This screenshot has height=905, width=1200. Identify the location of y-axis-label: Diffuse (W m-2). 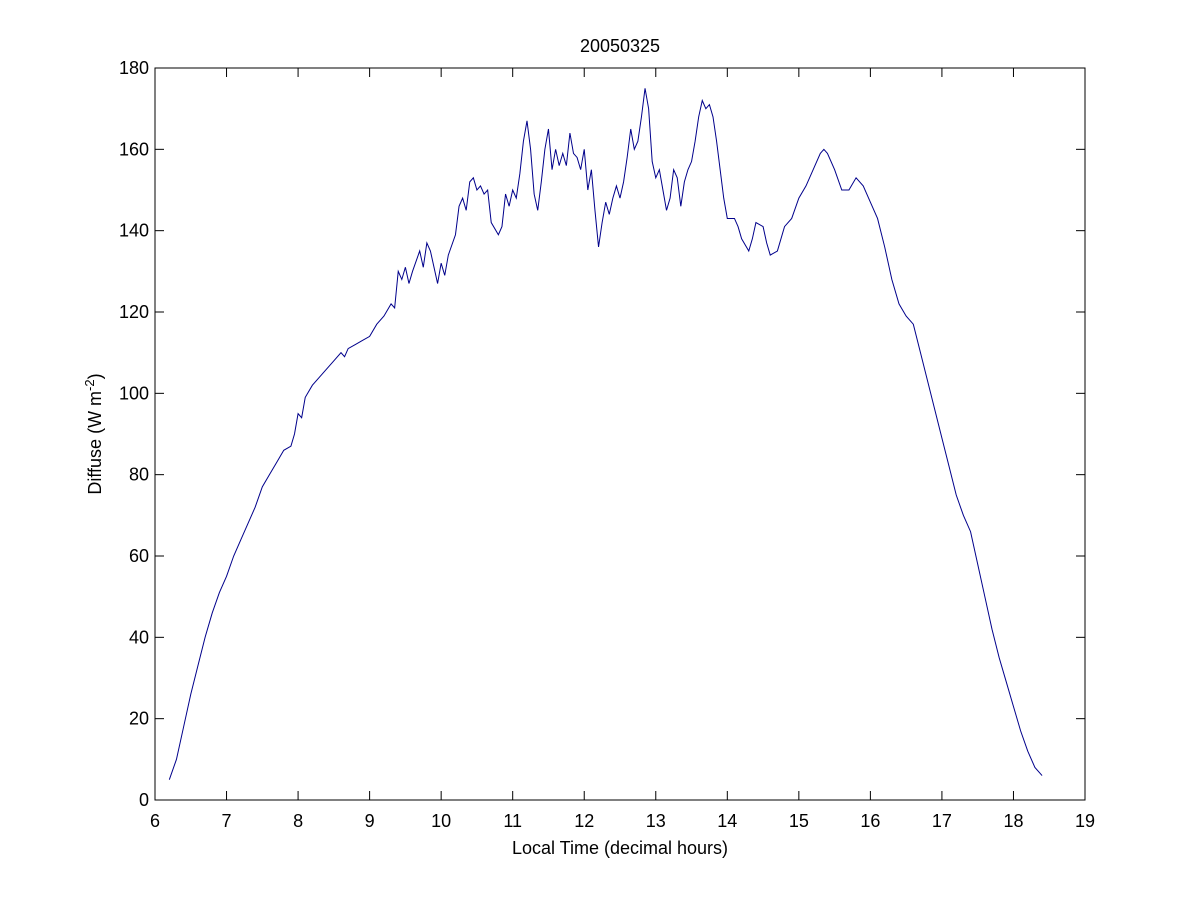
(93, 433).